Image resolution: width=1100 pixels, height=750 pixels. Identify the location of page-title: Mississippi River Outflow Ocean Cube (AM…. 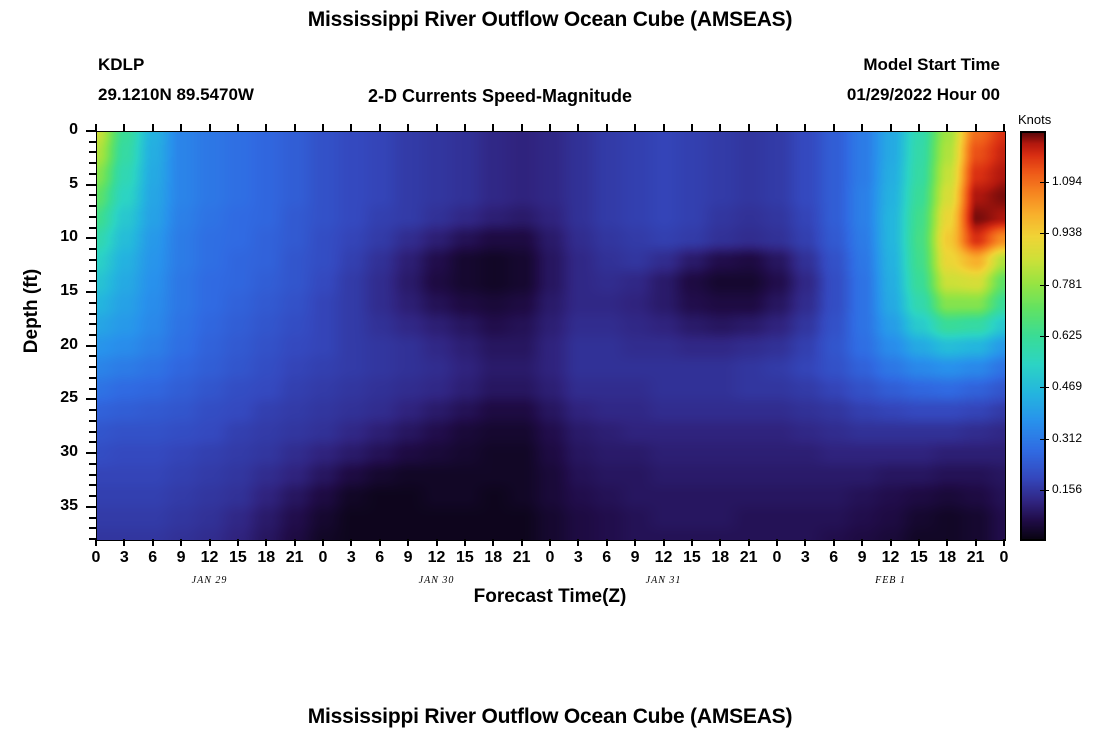
(550, 19).